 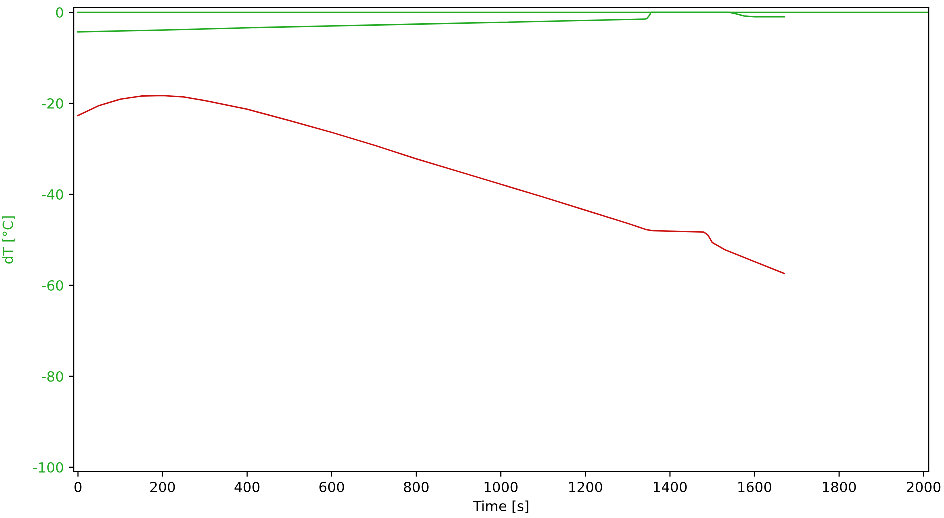 I want to click on y-tick-label: -100, so click(x=48, y=467).